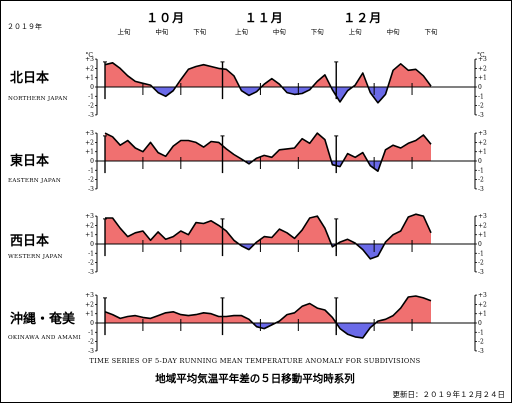 This screenshot has height=406, width=512. What do you see at coordinates (165, 18) in the screenshot?
I see `month-label: １０月` at bounding box center [165, 18].